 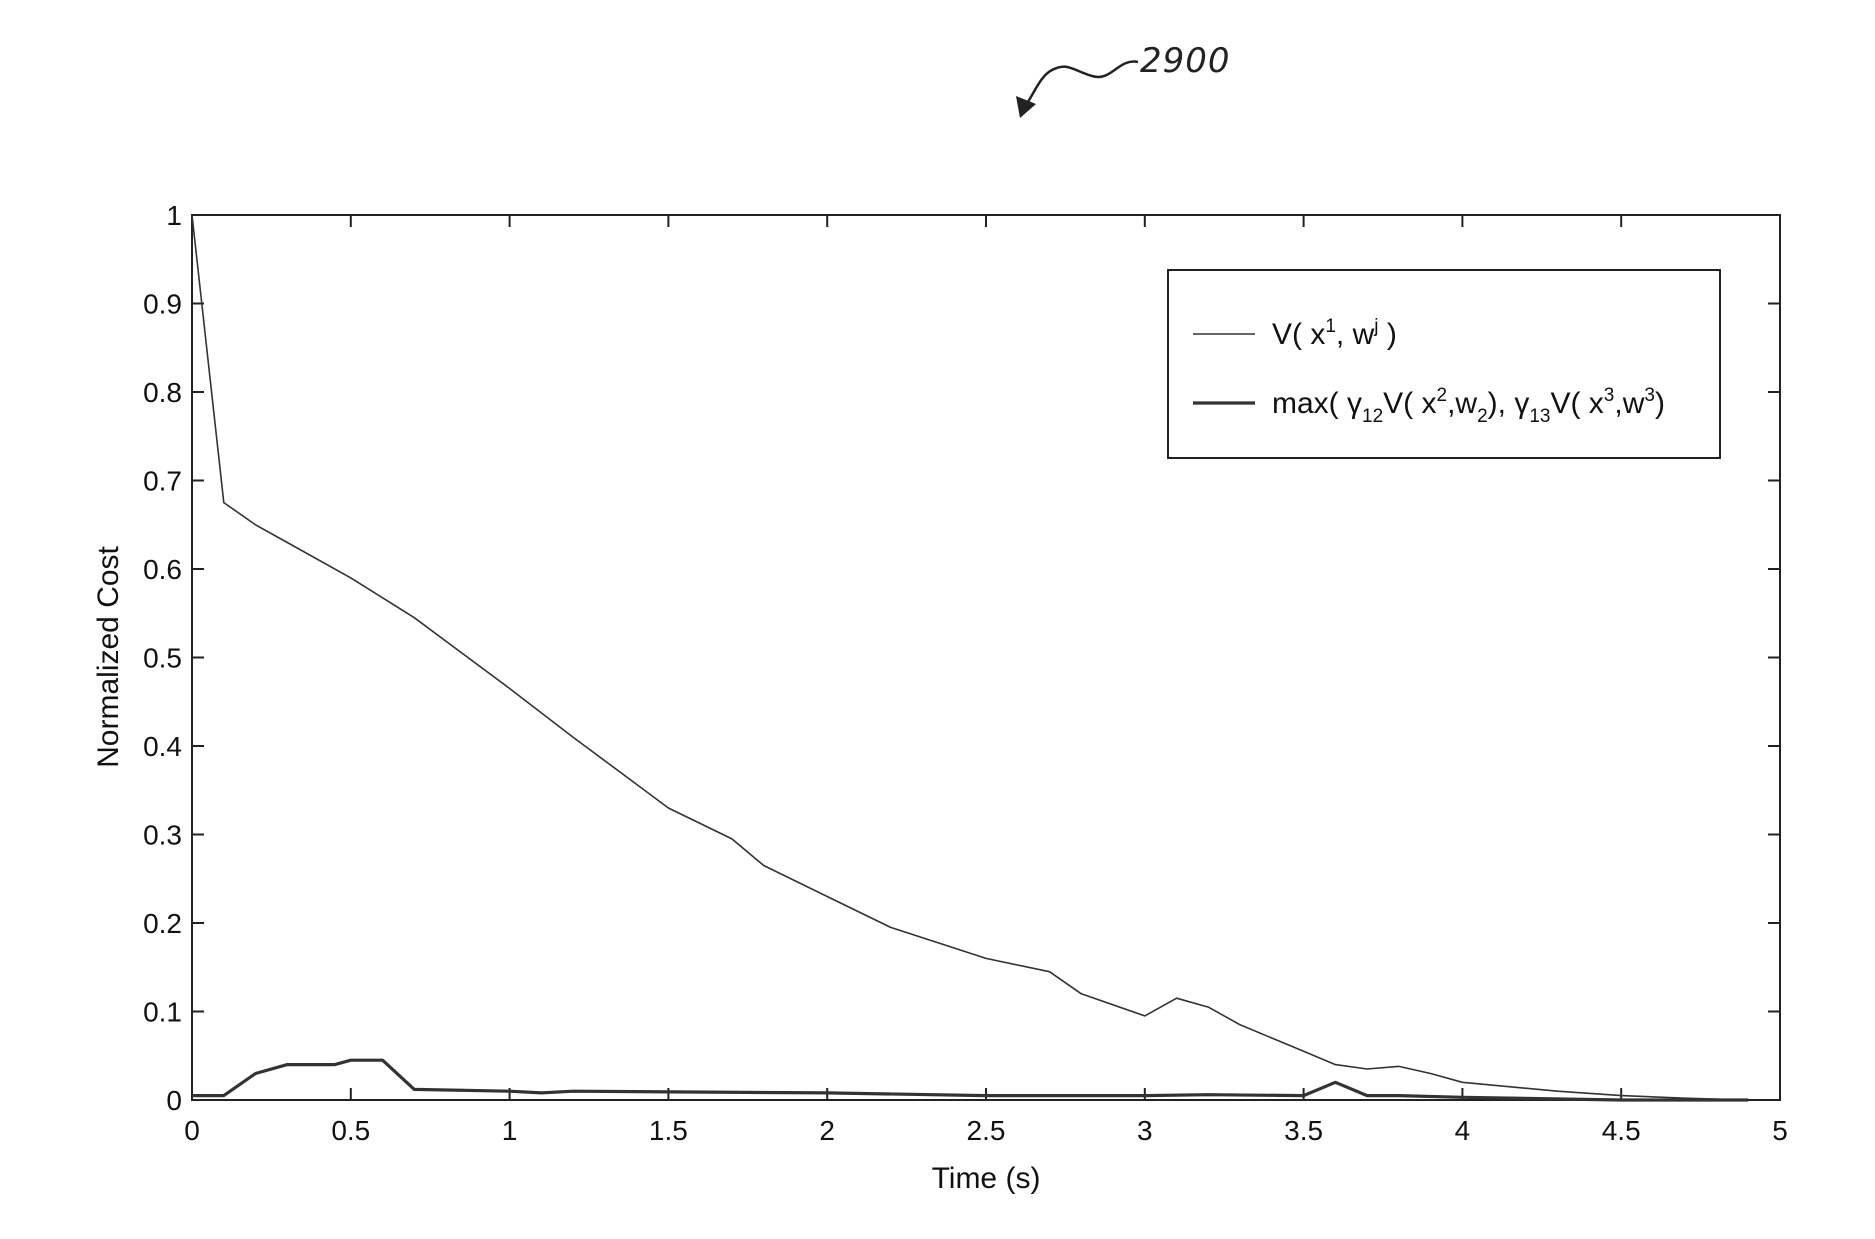 What do you see at coordinates (986, 1130) in the screenshot?
I see `x-tick-label: 2.5` at bounding box center [986, 1130].